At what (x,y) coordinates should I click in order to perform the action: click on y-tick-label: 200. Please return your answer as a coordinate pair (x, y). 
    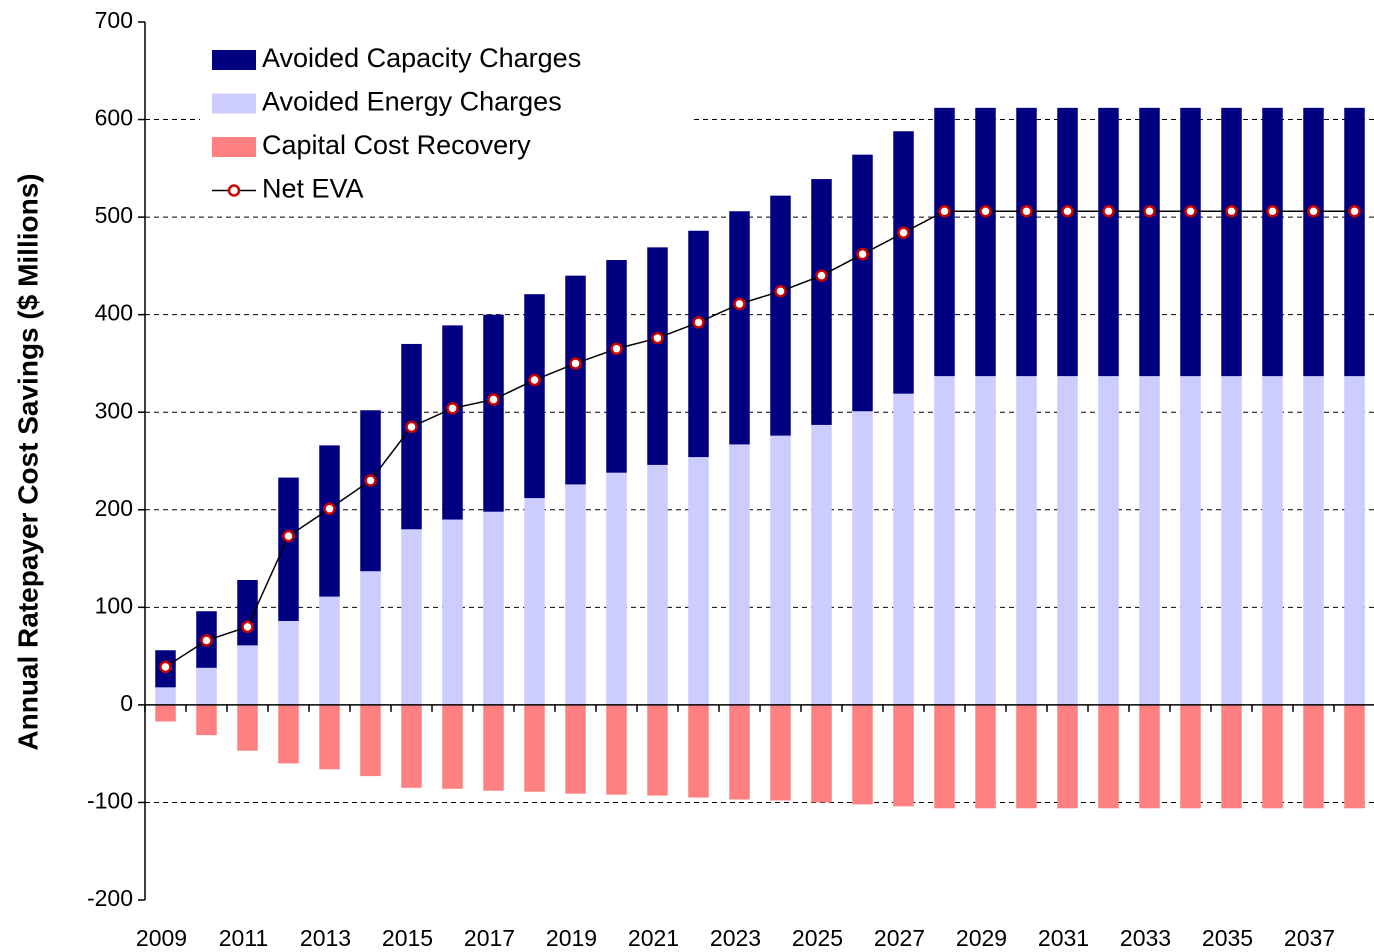
    Looking at the image, I should click on (114, 508).